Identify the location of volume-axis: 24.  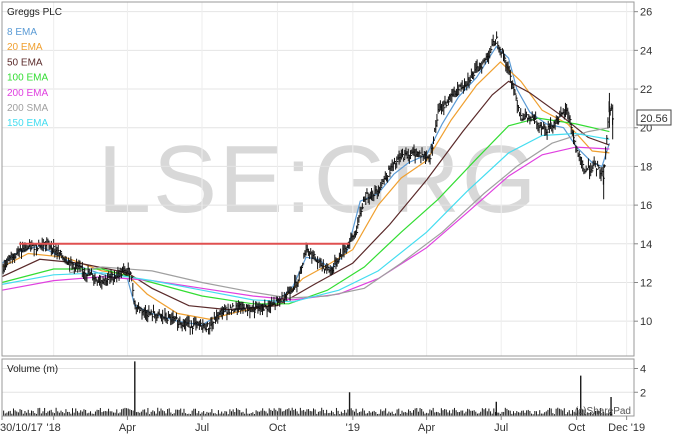
(640, 381).